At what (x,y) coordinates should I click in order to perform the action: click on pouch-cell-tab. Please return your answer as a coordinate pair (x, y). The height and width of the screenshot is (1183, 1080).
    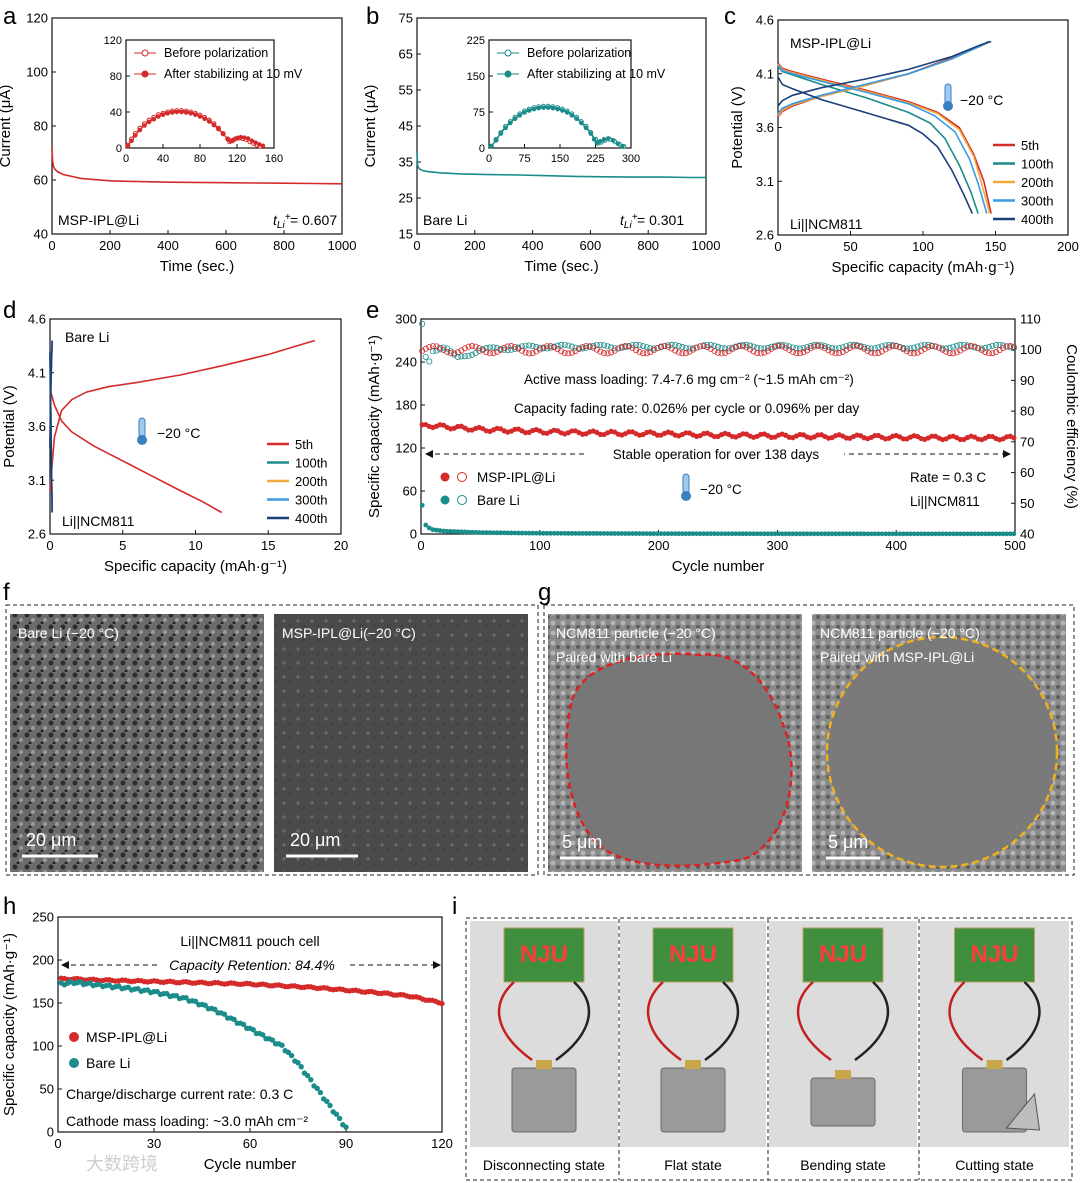
    Looking at the image, I should click on (693, 1064).